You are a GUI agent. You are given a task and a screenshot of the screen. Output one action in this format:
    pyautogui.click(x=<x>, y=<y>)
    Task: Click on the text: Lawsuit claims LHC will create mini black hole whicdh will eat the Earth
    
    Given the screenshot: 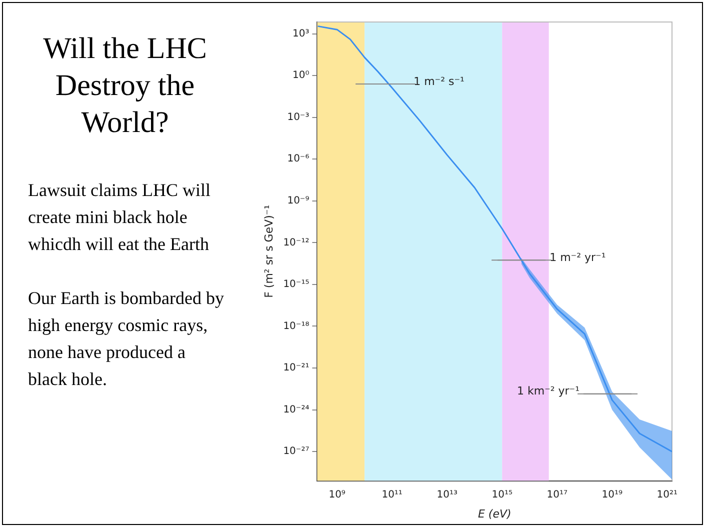 What is the action you would take?
    pyautogui.click(x=120, y=217)
    